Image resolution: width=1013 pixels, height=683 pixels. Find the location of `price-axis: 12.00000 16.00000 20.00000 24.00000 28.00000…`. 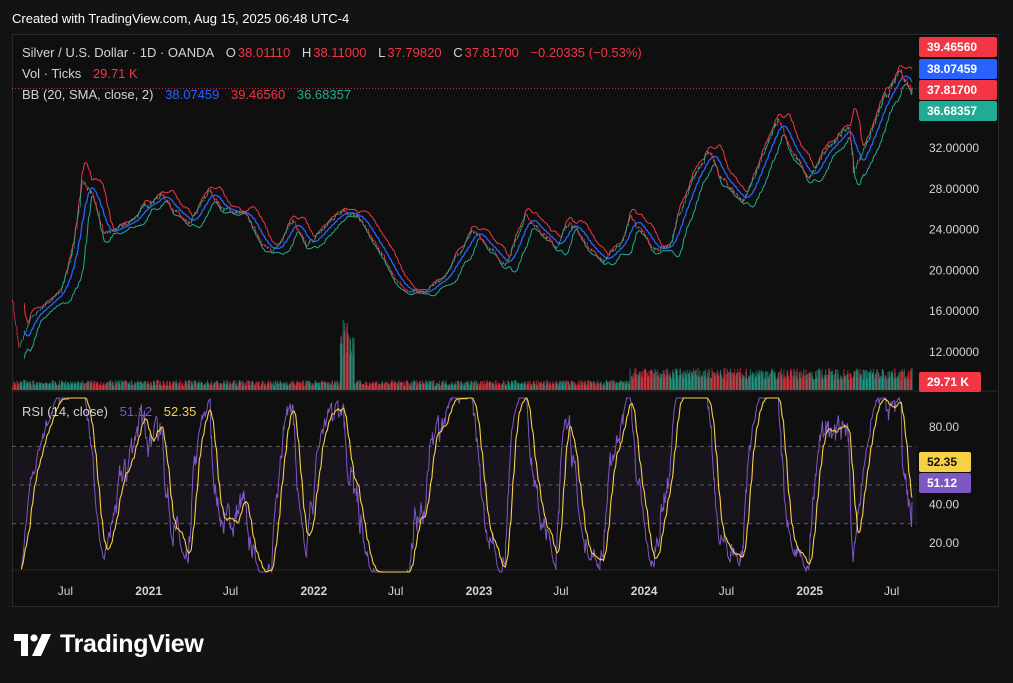

price-axis: 12.00000 16.00000 20.00000 24.00000 28.00000… is located at coordinates (958, 293).